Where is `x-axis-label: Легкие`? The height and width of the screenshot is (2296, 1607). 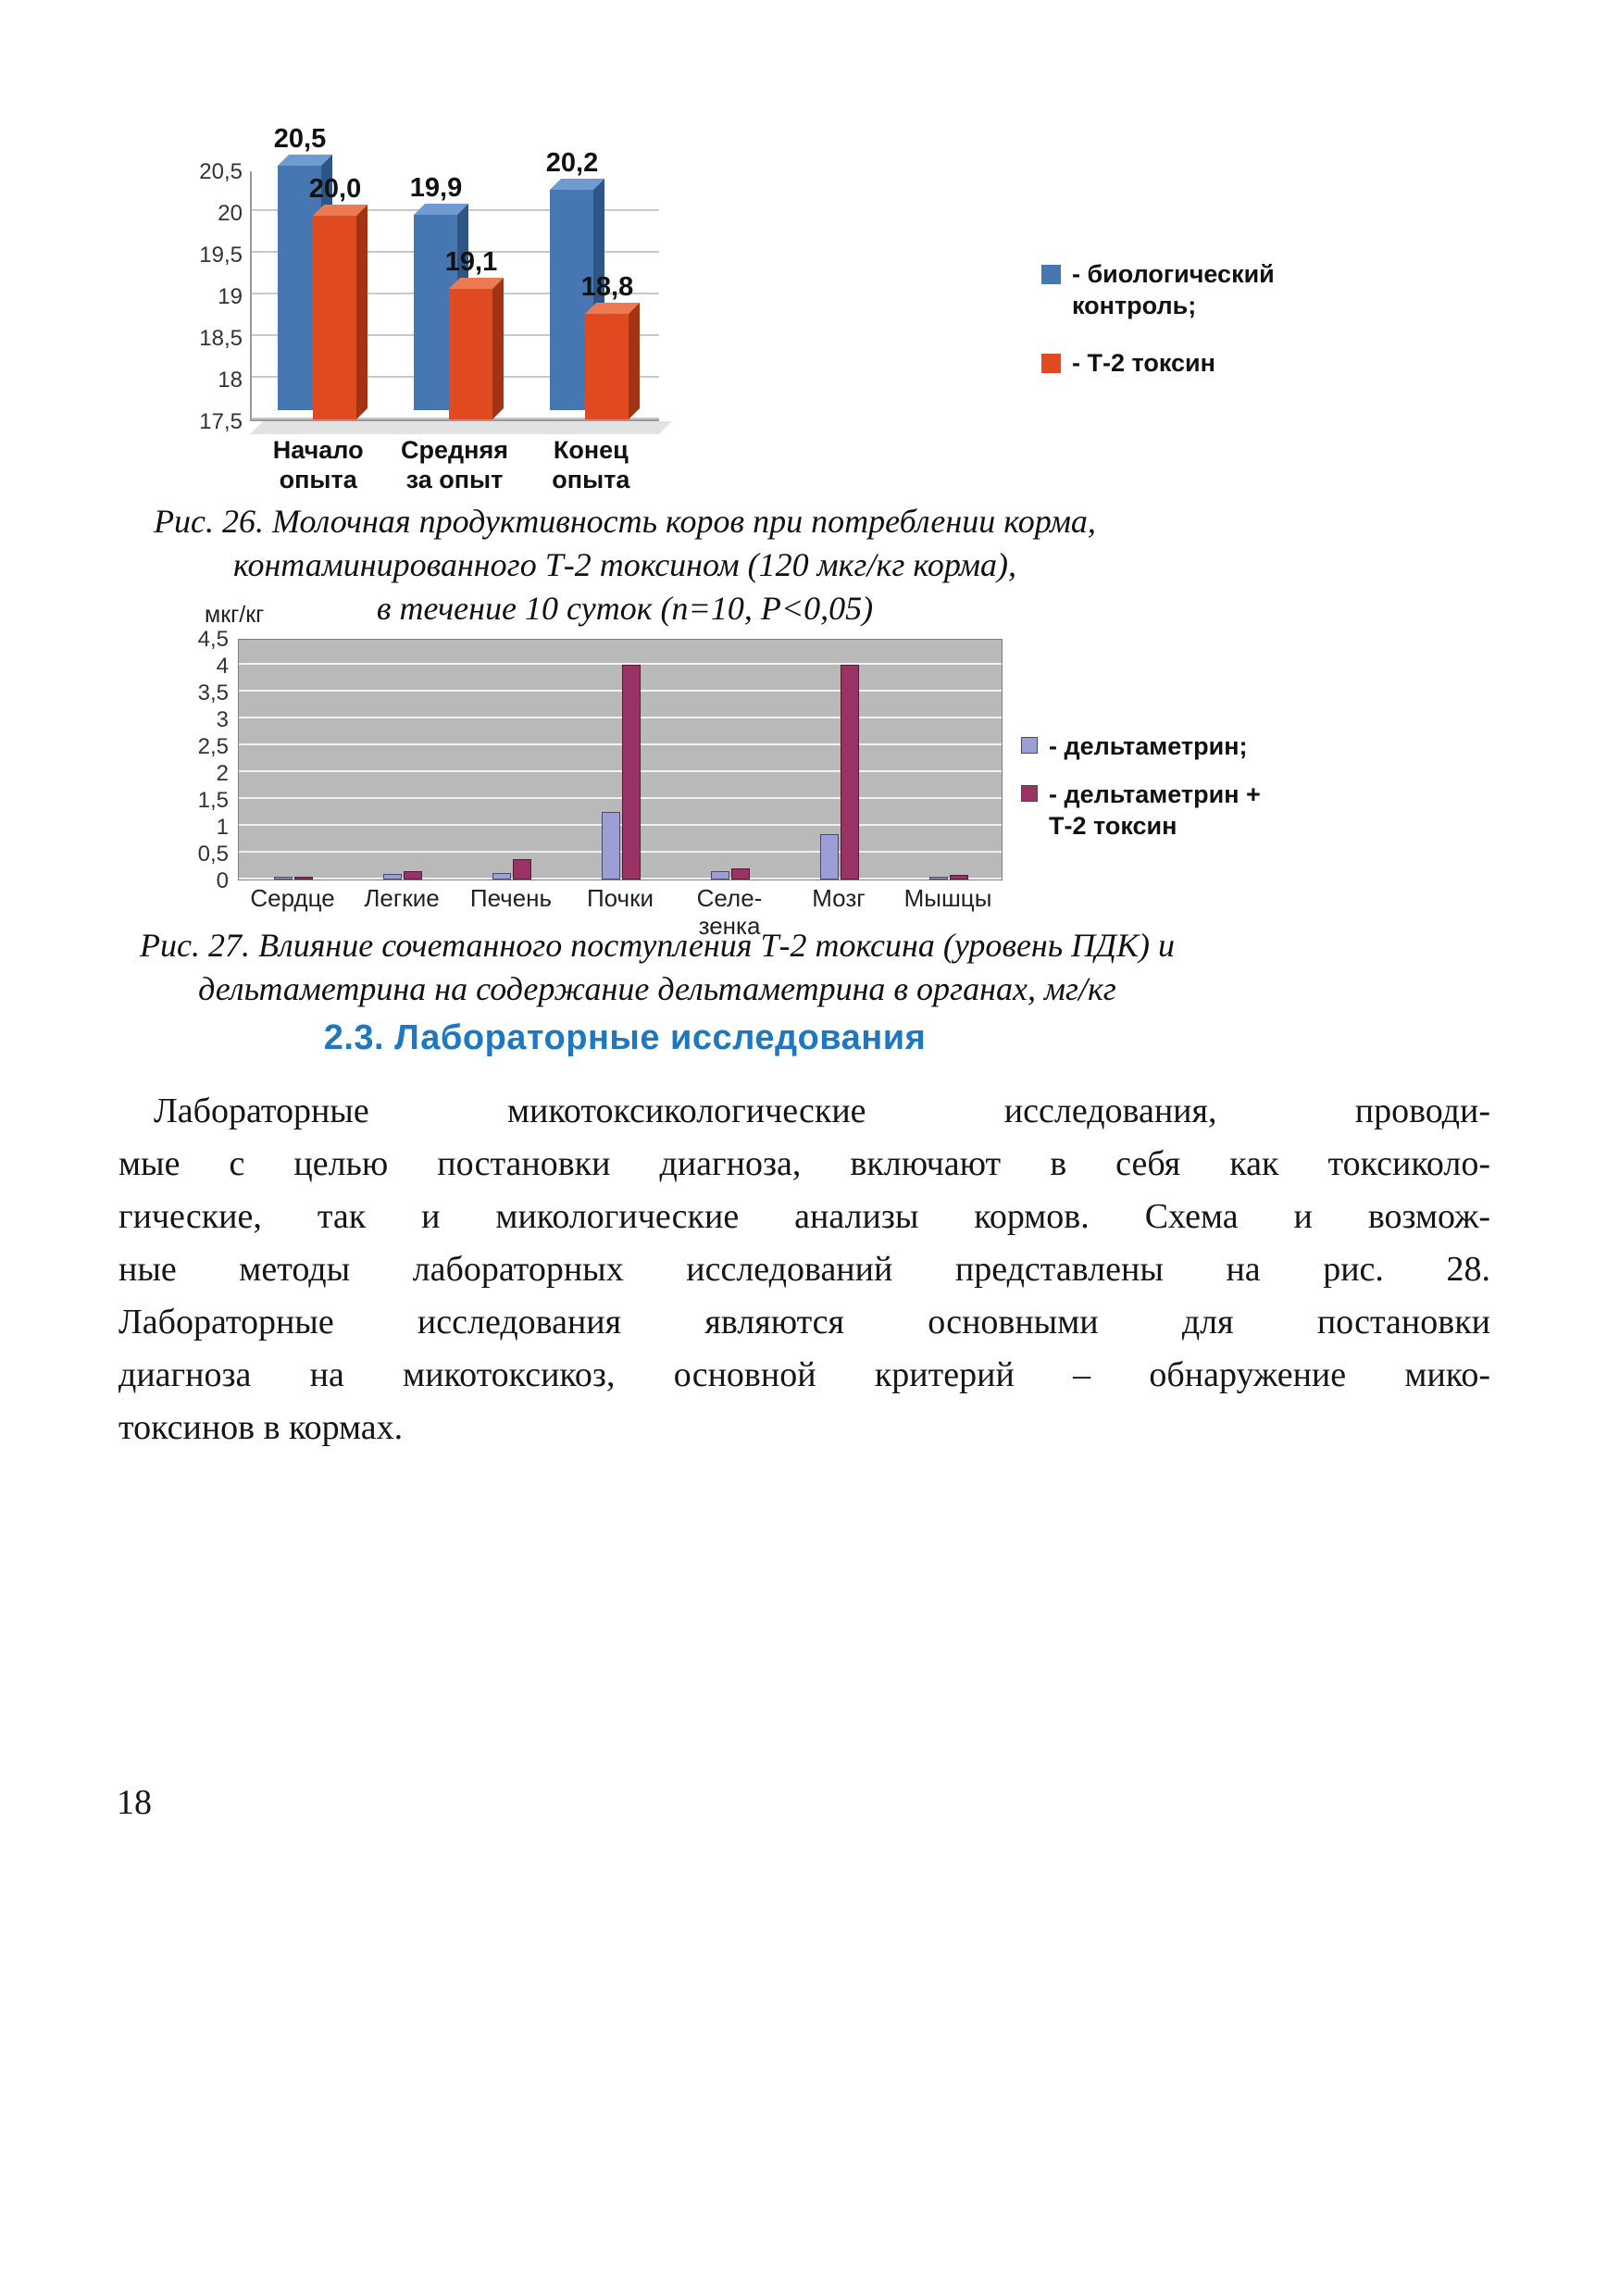 x-axis-label: Легкие is located at coordinates (402, 898).